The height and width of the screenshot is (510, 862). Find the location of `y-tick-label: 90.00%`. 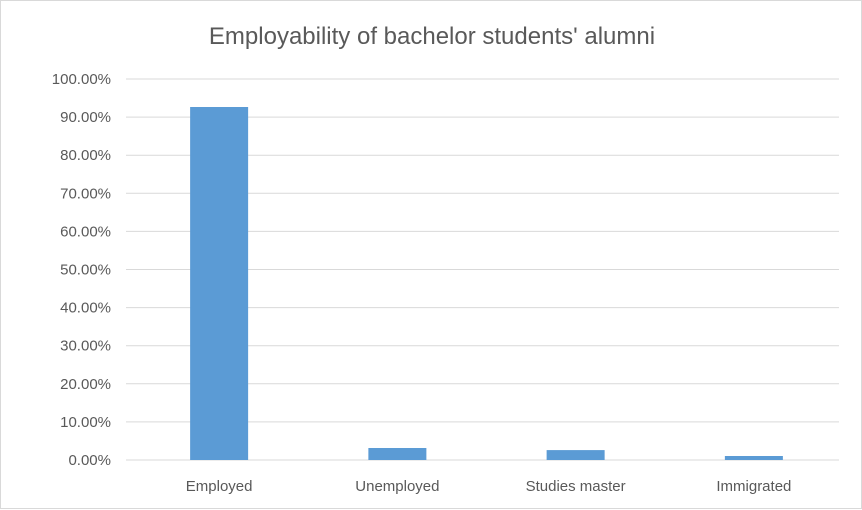

y-tick-label: 90.00% is located at coordinates (85, 117).